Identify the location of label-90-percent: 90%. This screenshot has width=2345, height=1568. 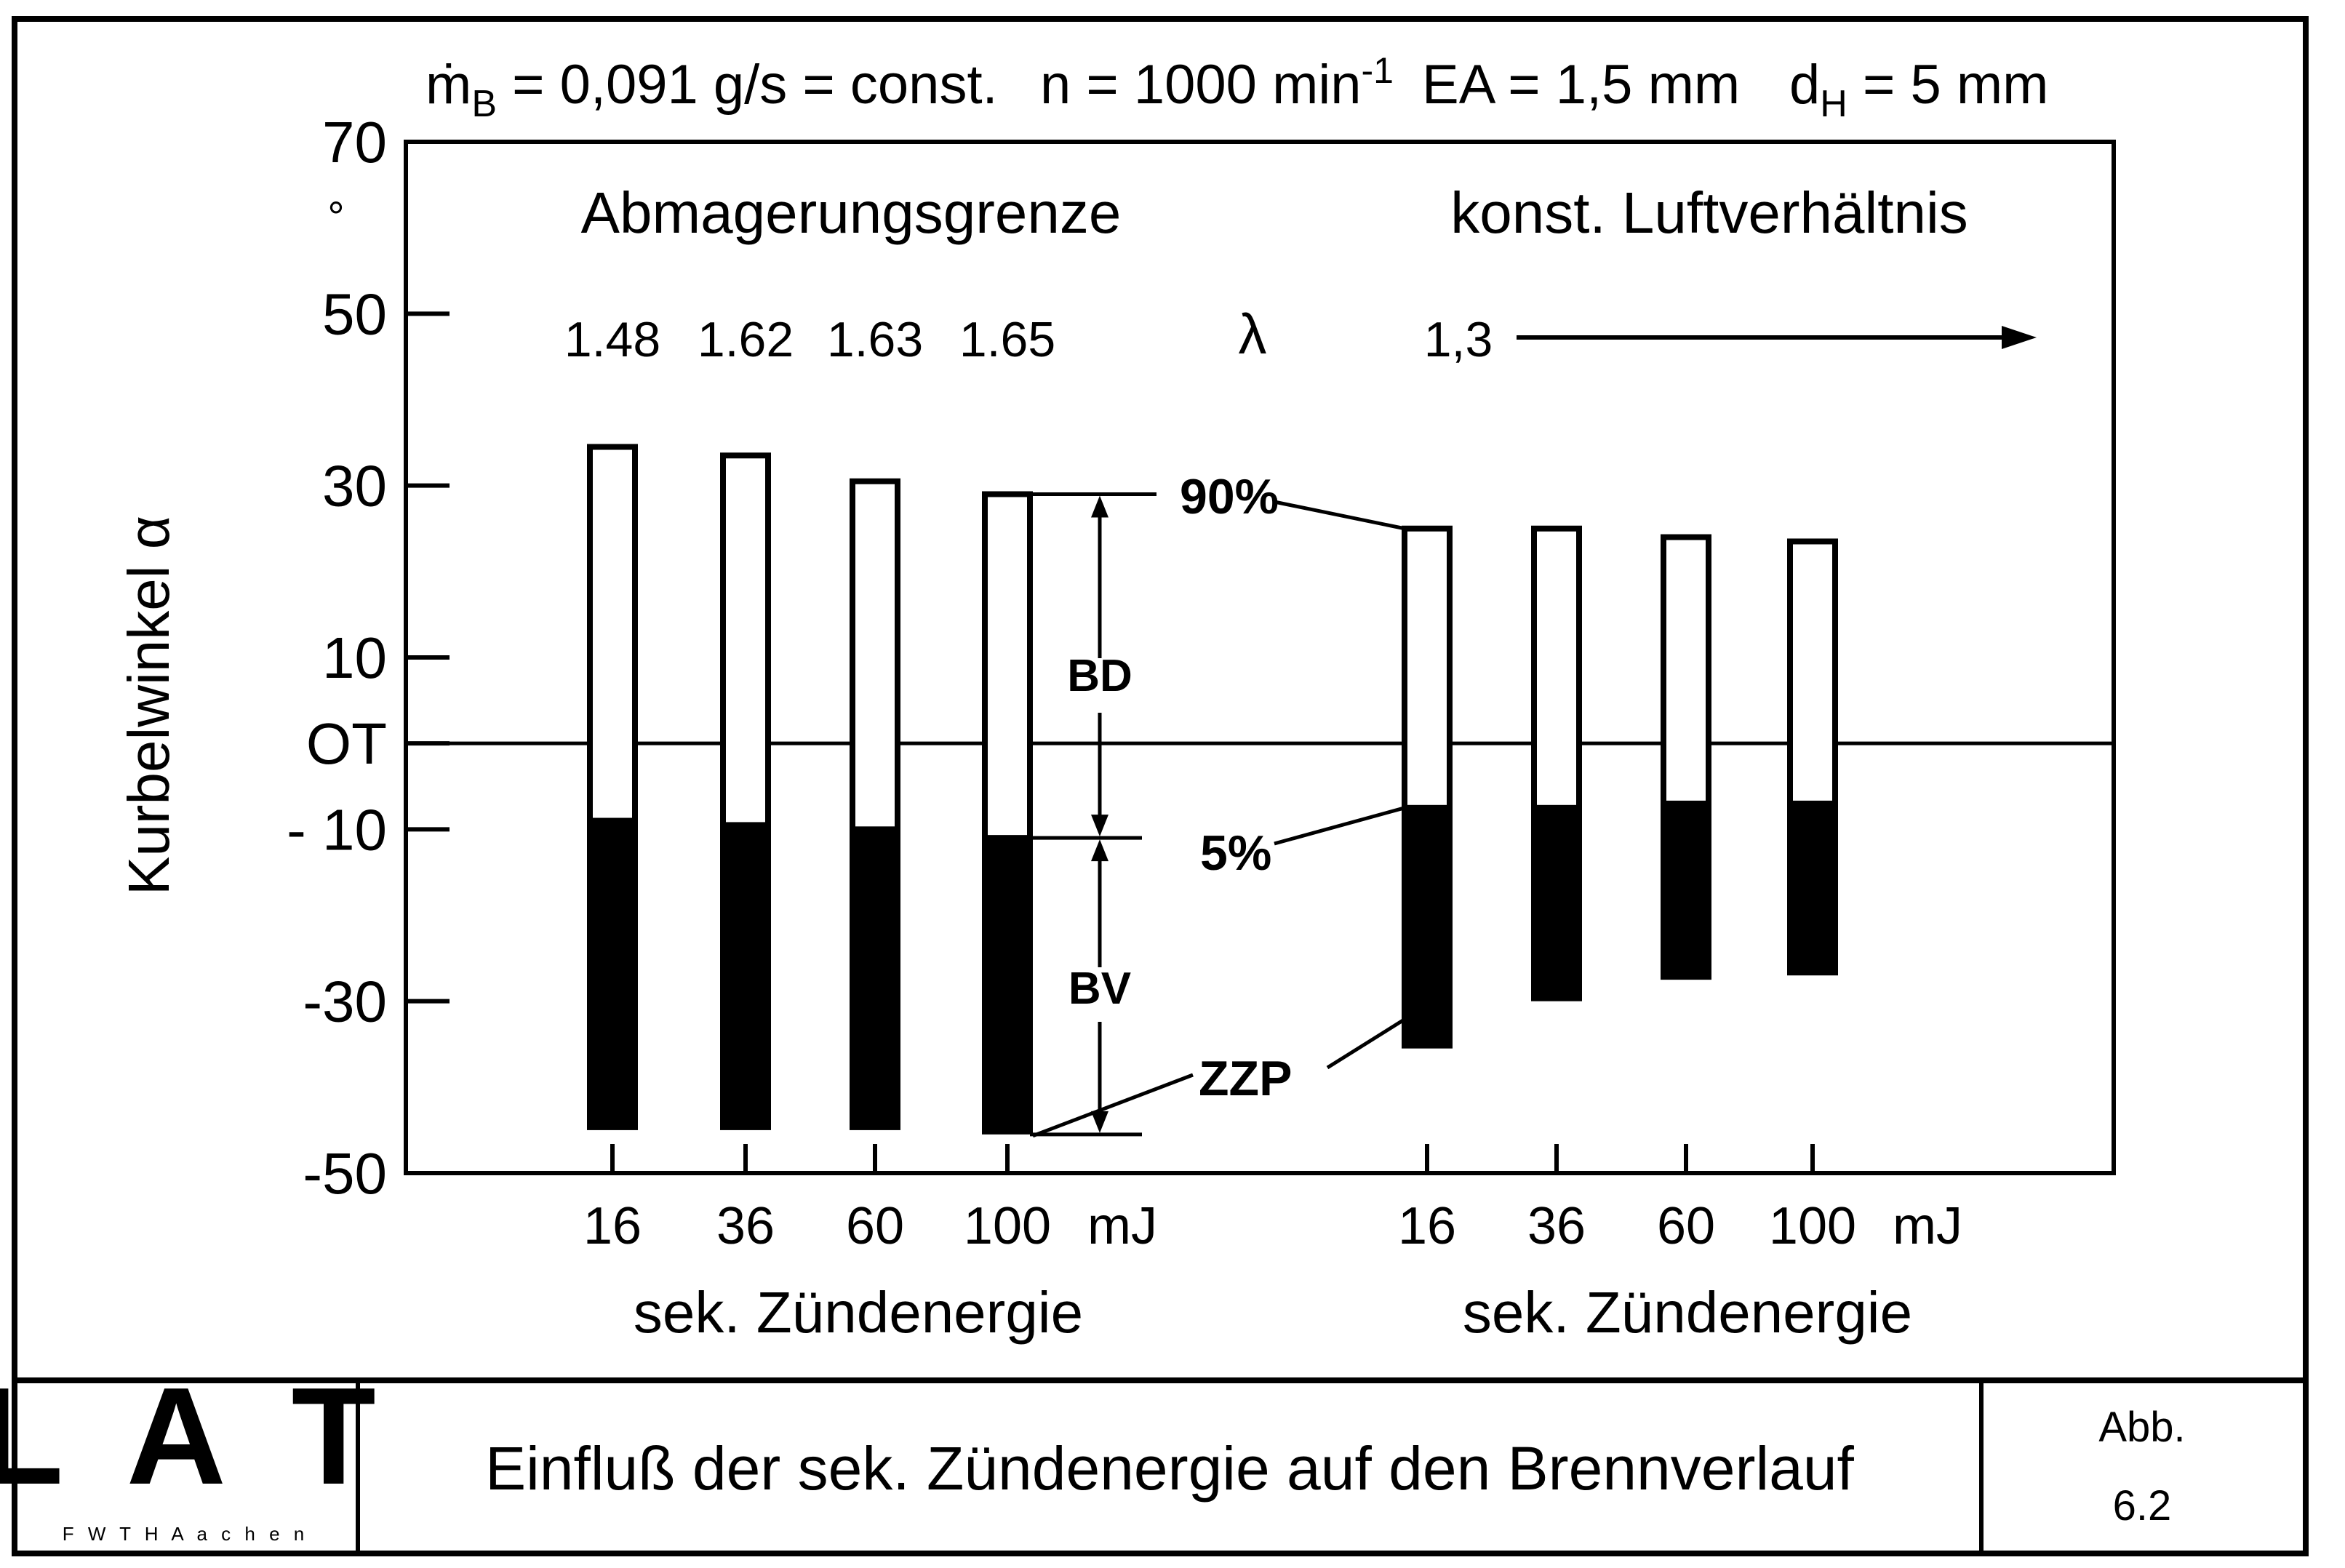
(1229, 496).